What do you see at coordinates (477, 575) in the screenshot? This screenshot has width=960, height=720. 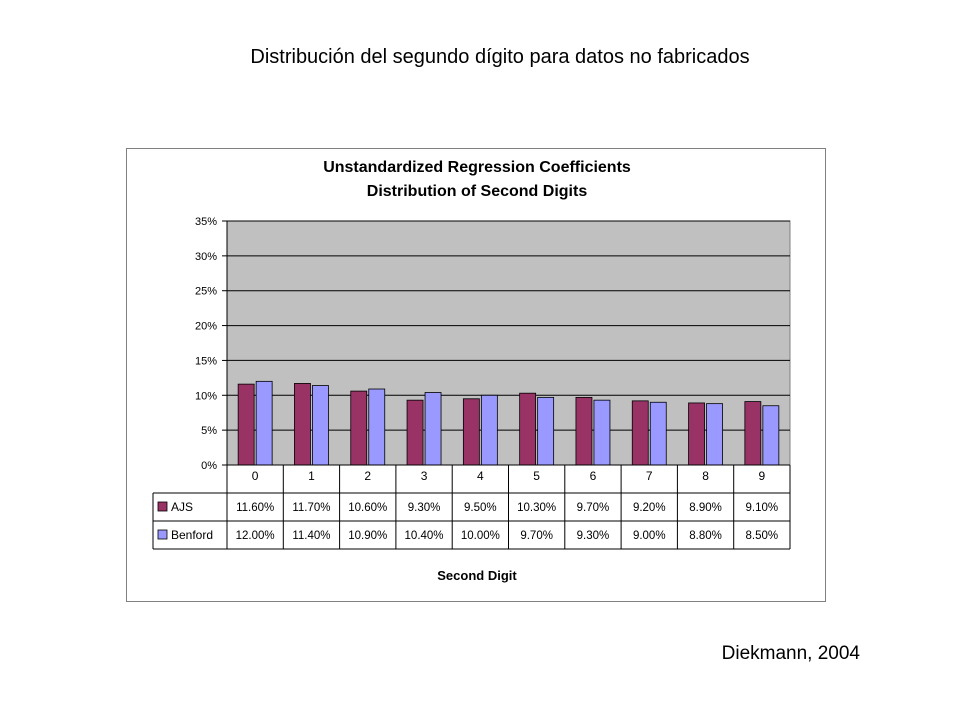 I see `x-axis-label: Second Digit` at bounding box center [477, 575].